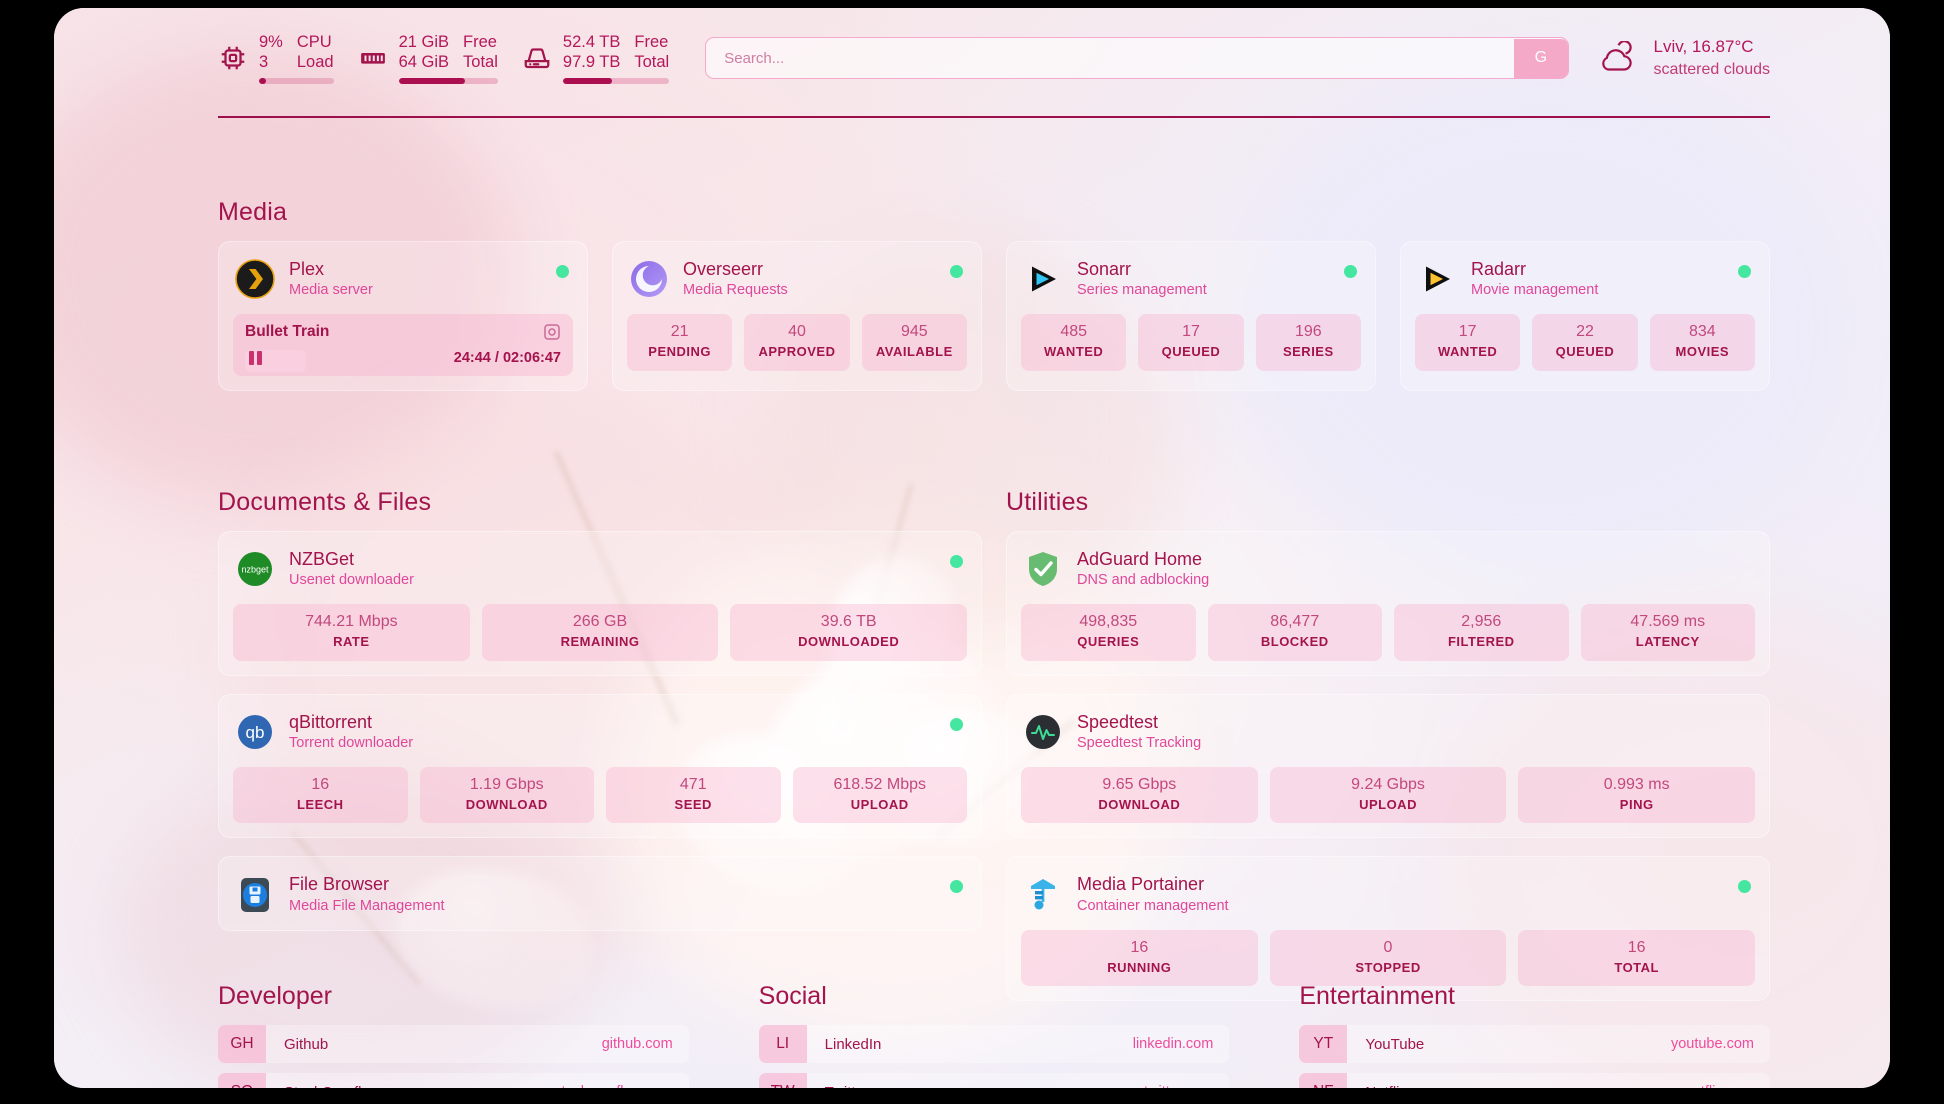  I want to click on stat-value: 744.21 Mbps, so click(351, 622).